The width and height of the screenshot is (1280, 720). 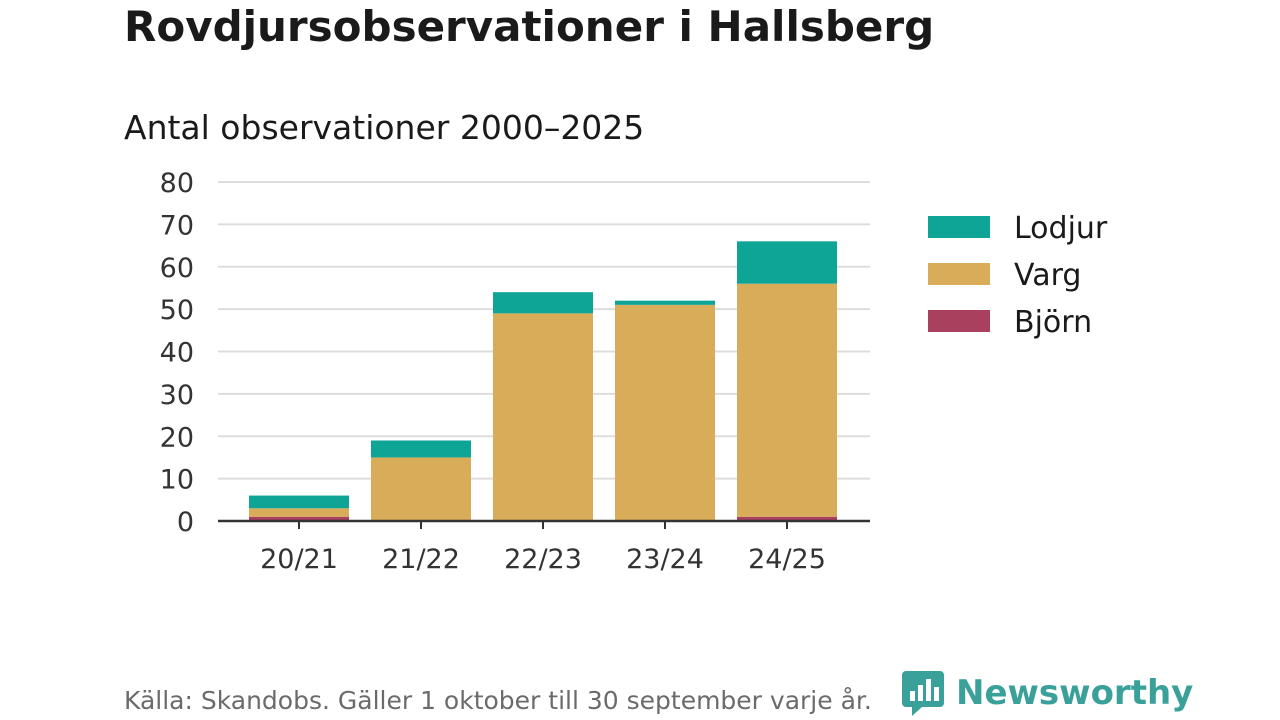 I want to click on y-tick-label-20: 20, so click(x=177, y=437).